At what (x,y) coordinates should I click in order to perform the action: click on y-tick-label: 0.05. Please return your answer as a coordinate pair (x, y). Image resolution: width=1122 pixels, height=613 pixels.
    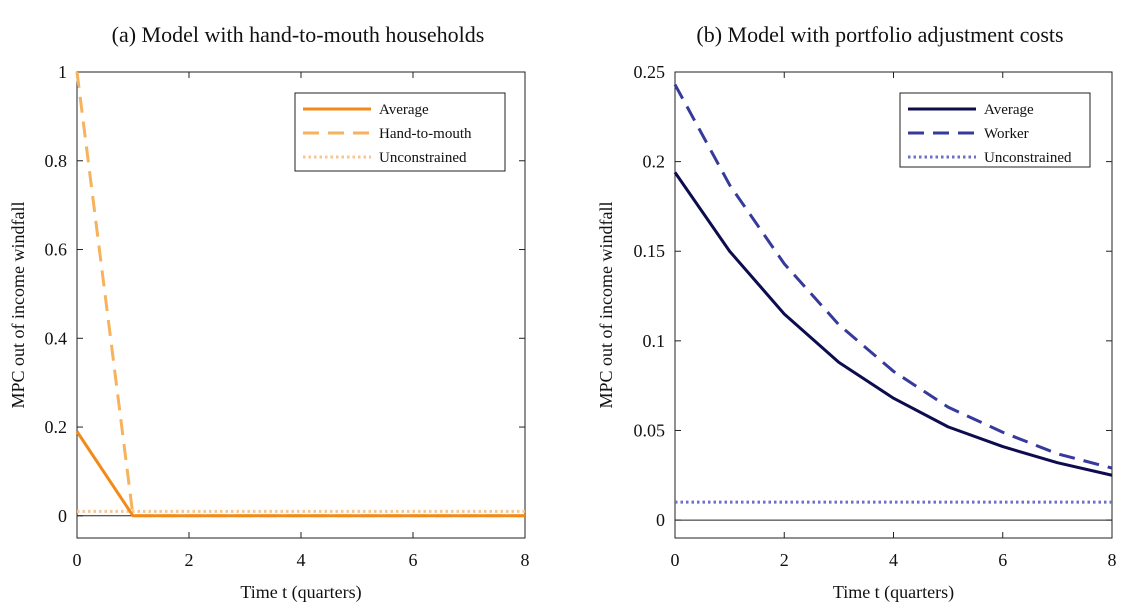
    Looking at the image, I should click on (650, 430).